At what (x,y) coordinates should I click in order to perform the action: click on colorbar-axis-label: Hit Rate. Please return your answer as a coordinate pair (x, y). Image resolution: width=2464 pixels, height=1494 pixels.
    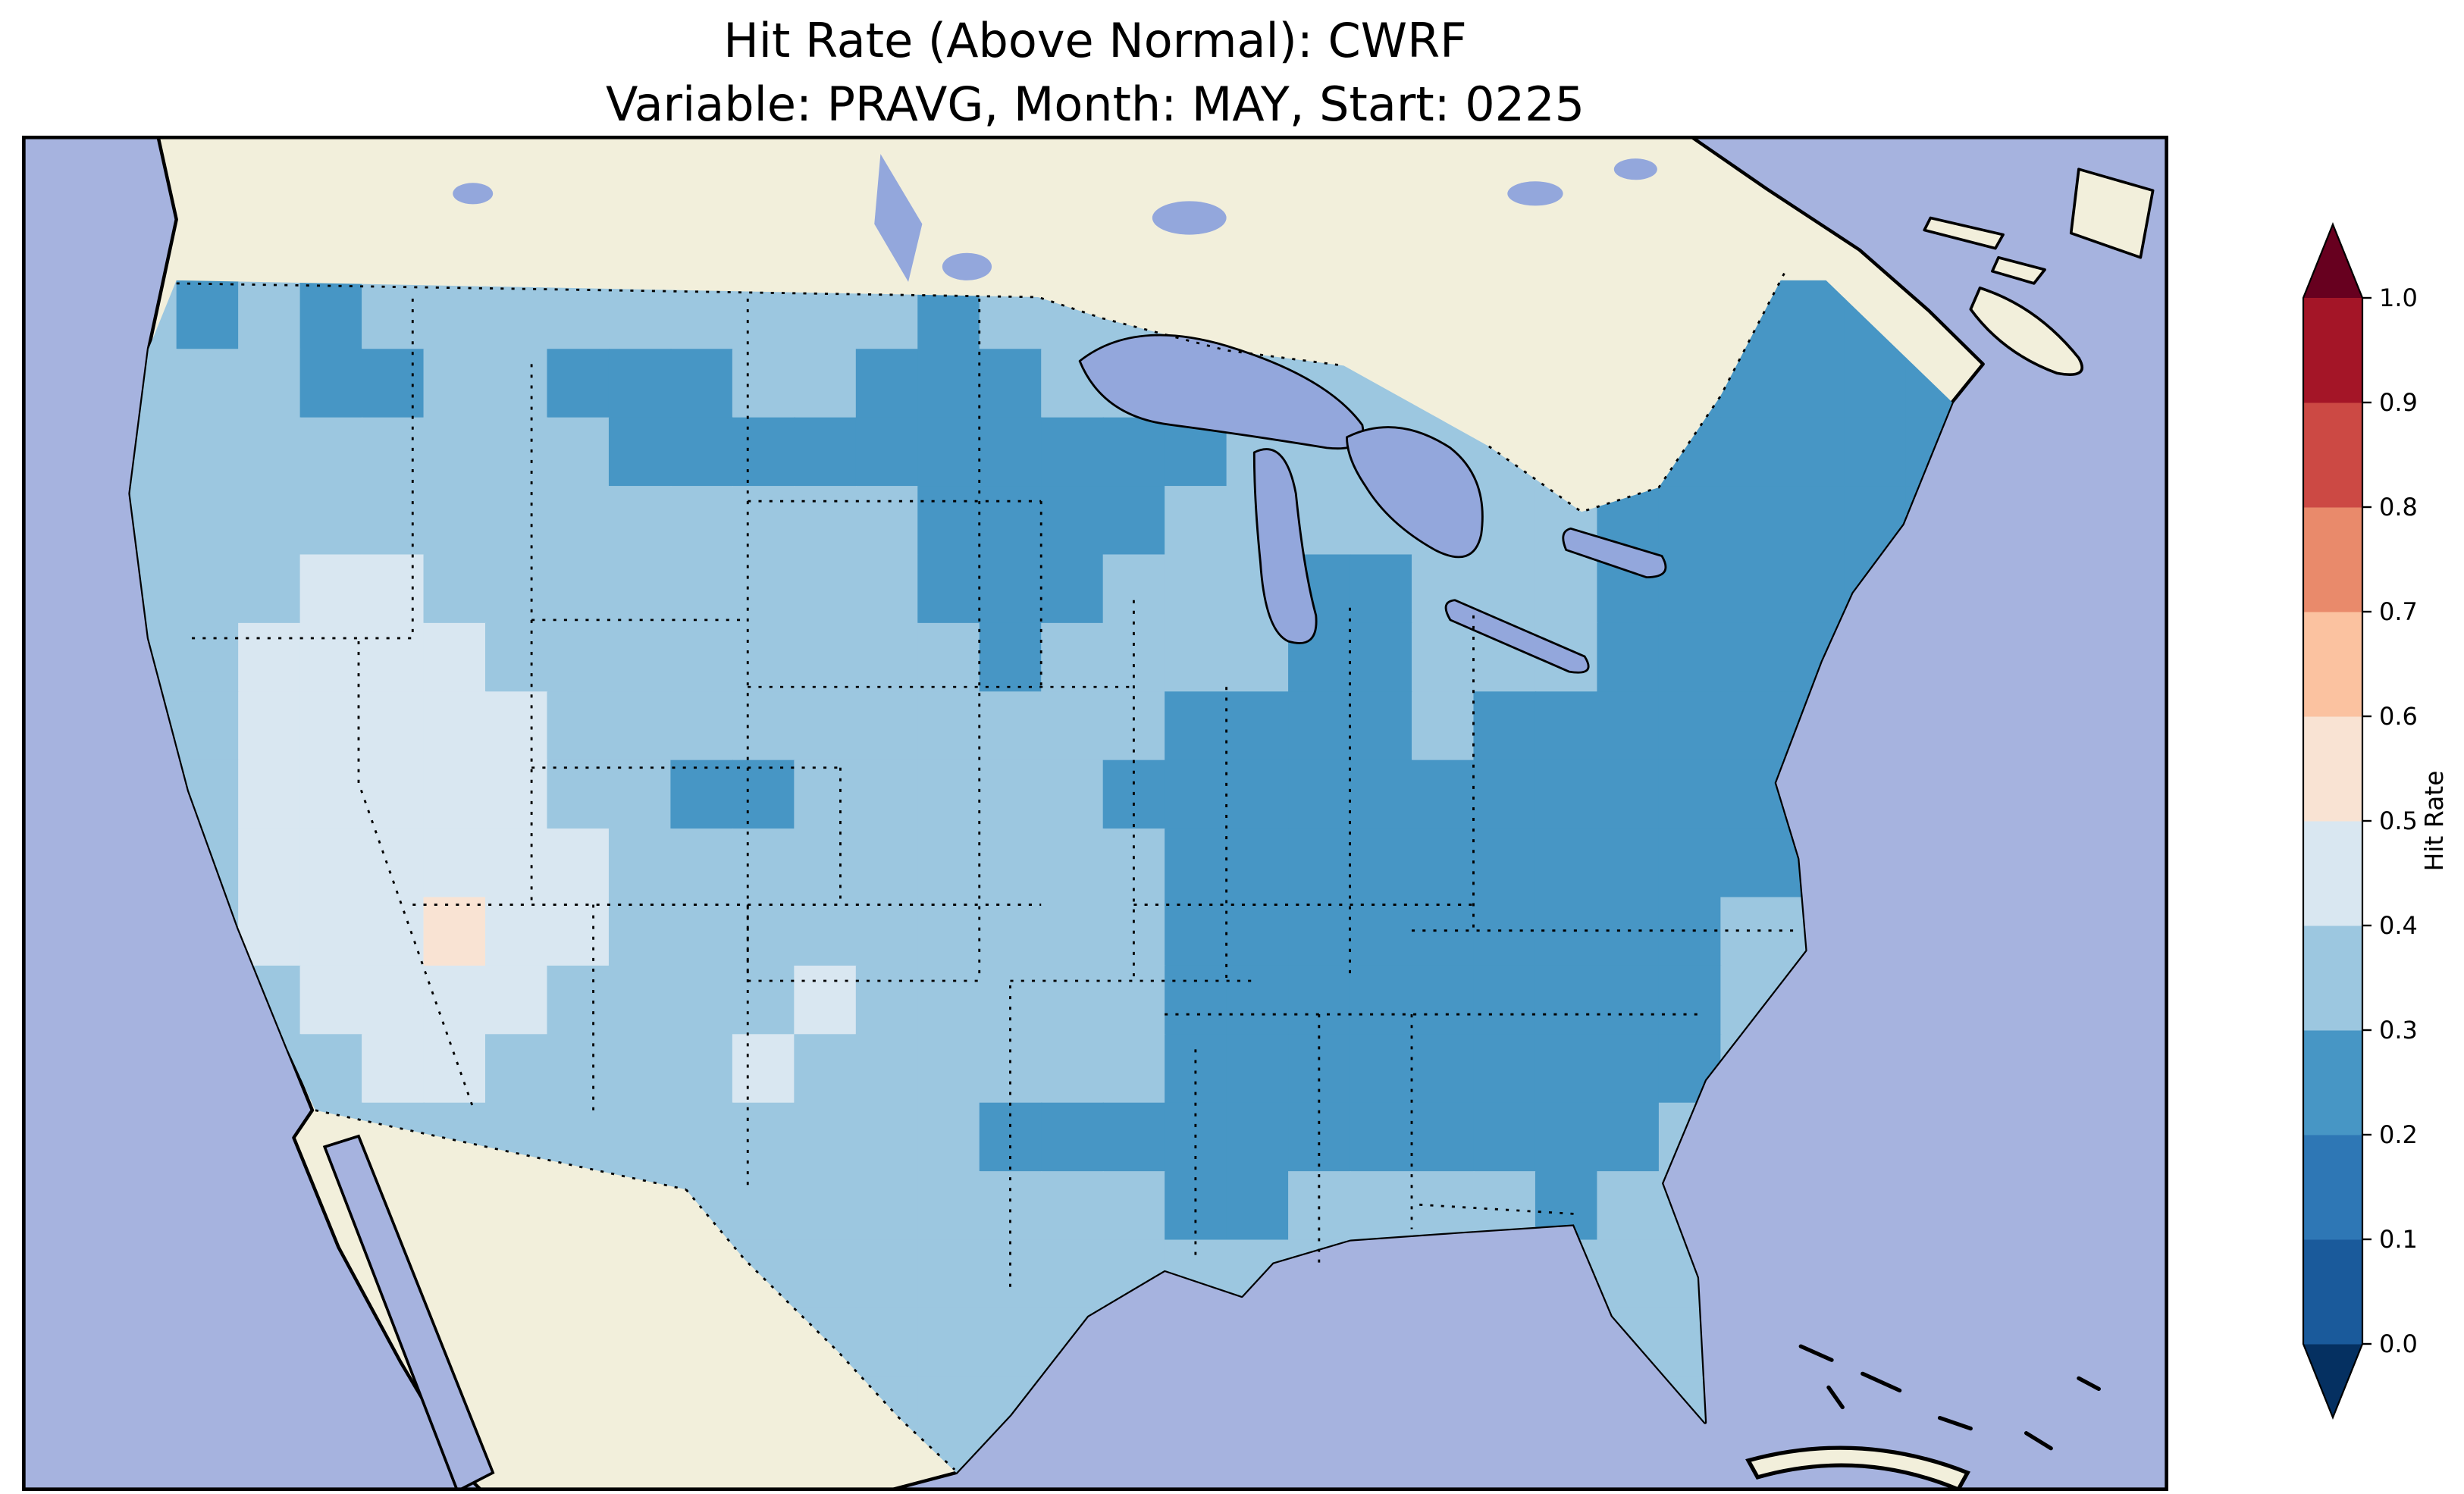
    Looking at the image, I should click on (2434, 820).